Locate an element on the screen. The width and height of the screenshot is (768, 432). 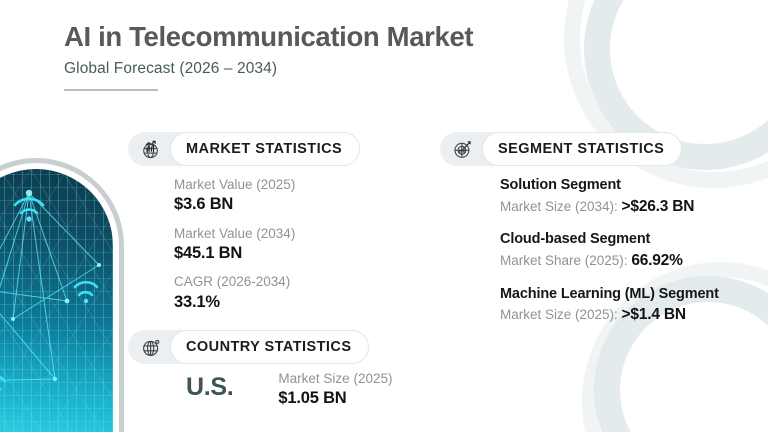
market-statistics-row-value: 33.1% is located at coordinates (197, 301).